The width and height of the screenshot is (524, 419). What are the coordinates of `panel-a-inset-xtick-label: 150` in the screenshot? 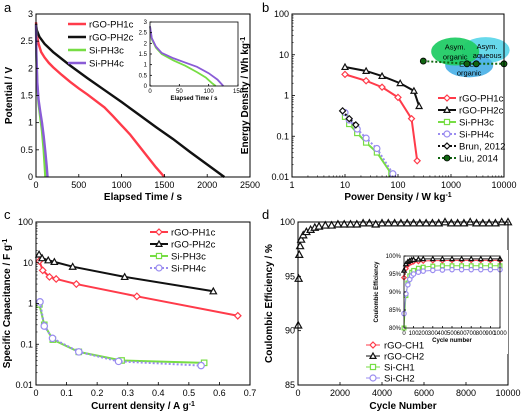 It's located at (238, 92).